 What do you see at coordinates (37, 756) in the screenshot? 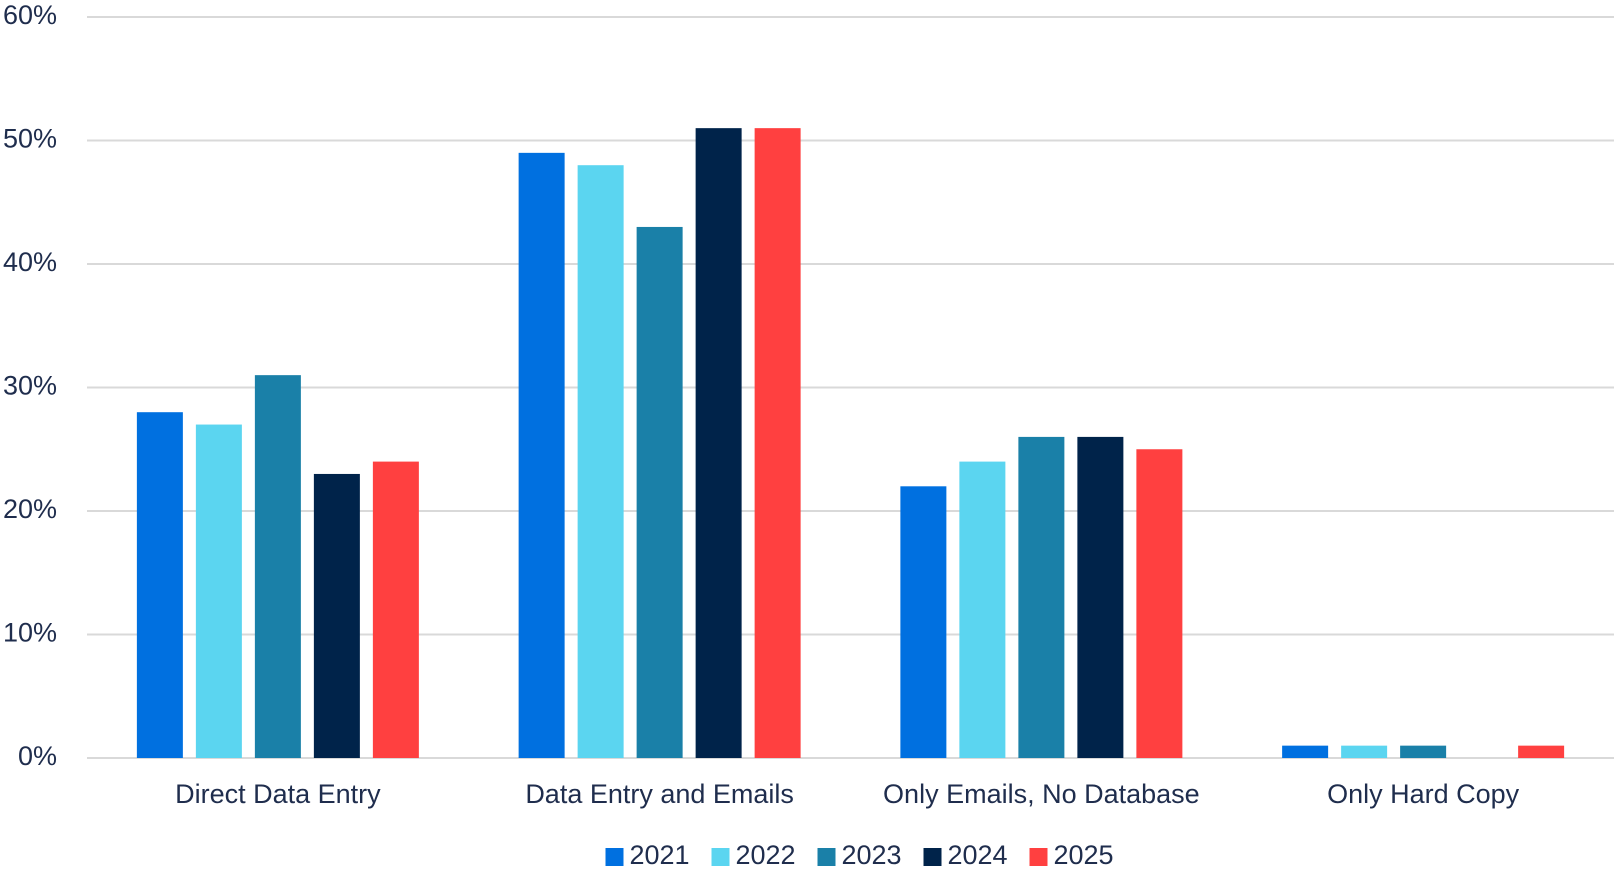
I see `y-tick-label: 0%` at bounding box center [37, 756].